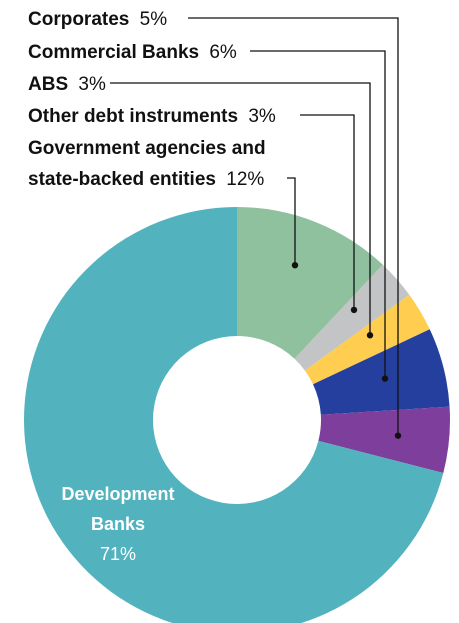 The height and width of the screenshot is (623, 459). Describe the element at coordinates (92, 84) in the screenshot. I see `label-abs-value: 3%` at that location.